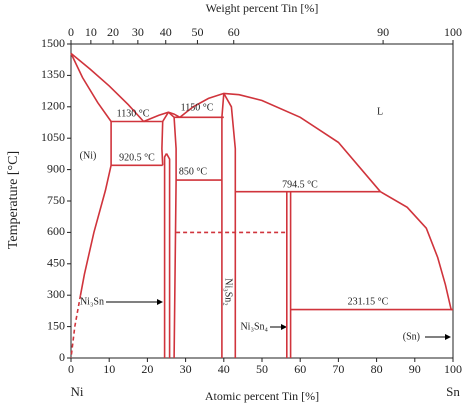  Describe the element at coordinates (91, 32) in the screenshot. I see `x2-tick-label: 10` at that location.